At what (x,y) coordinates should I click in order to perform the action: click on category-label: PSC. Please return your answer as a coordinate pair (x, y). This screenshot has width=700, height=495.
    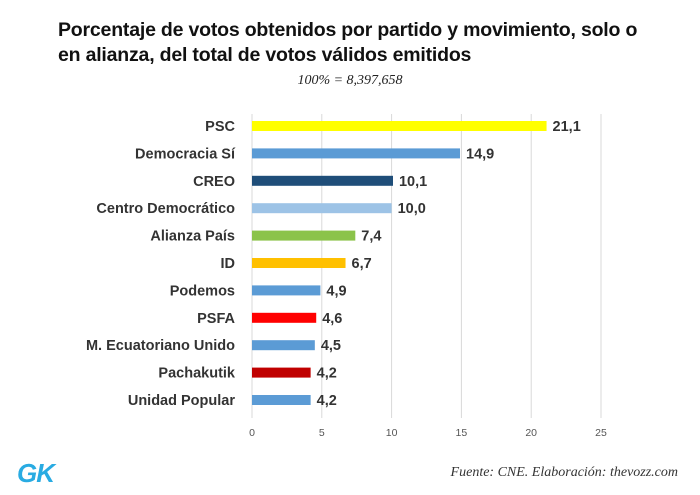
    Looking at the image, I should click on (220, 127).